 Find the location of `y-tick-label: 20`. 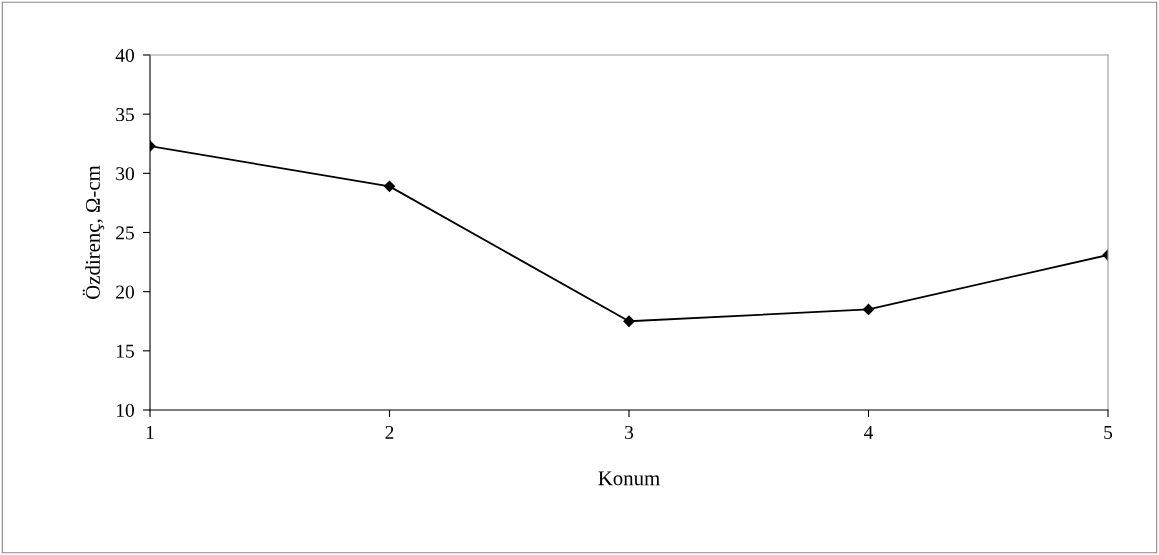

y-tick-label: 20 is located at coordinates (125, 292).